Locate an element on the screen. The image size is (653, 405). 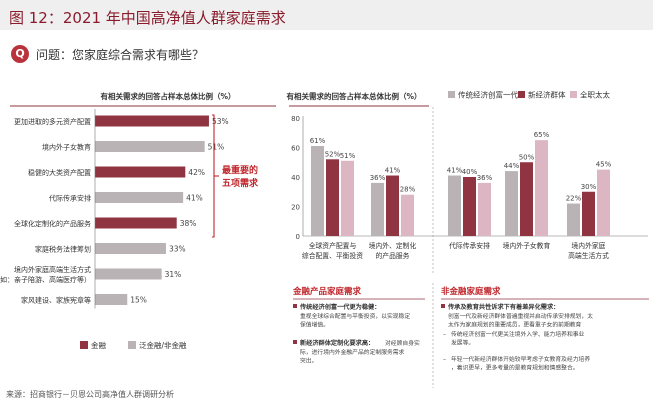
left-category-label: （如：亲子陪游、高端医疗等） is located at coordinates (45, 279).